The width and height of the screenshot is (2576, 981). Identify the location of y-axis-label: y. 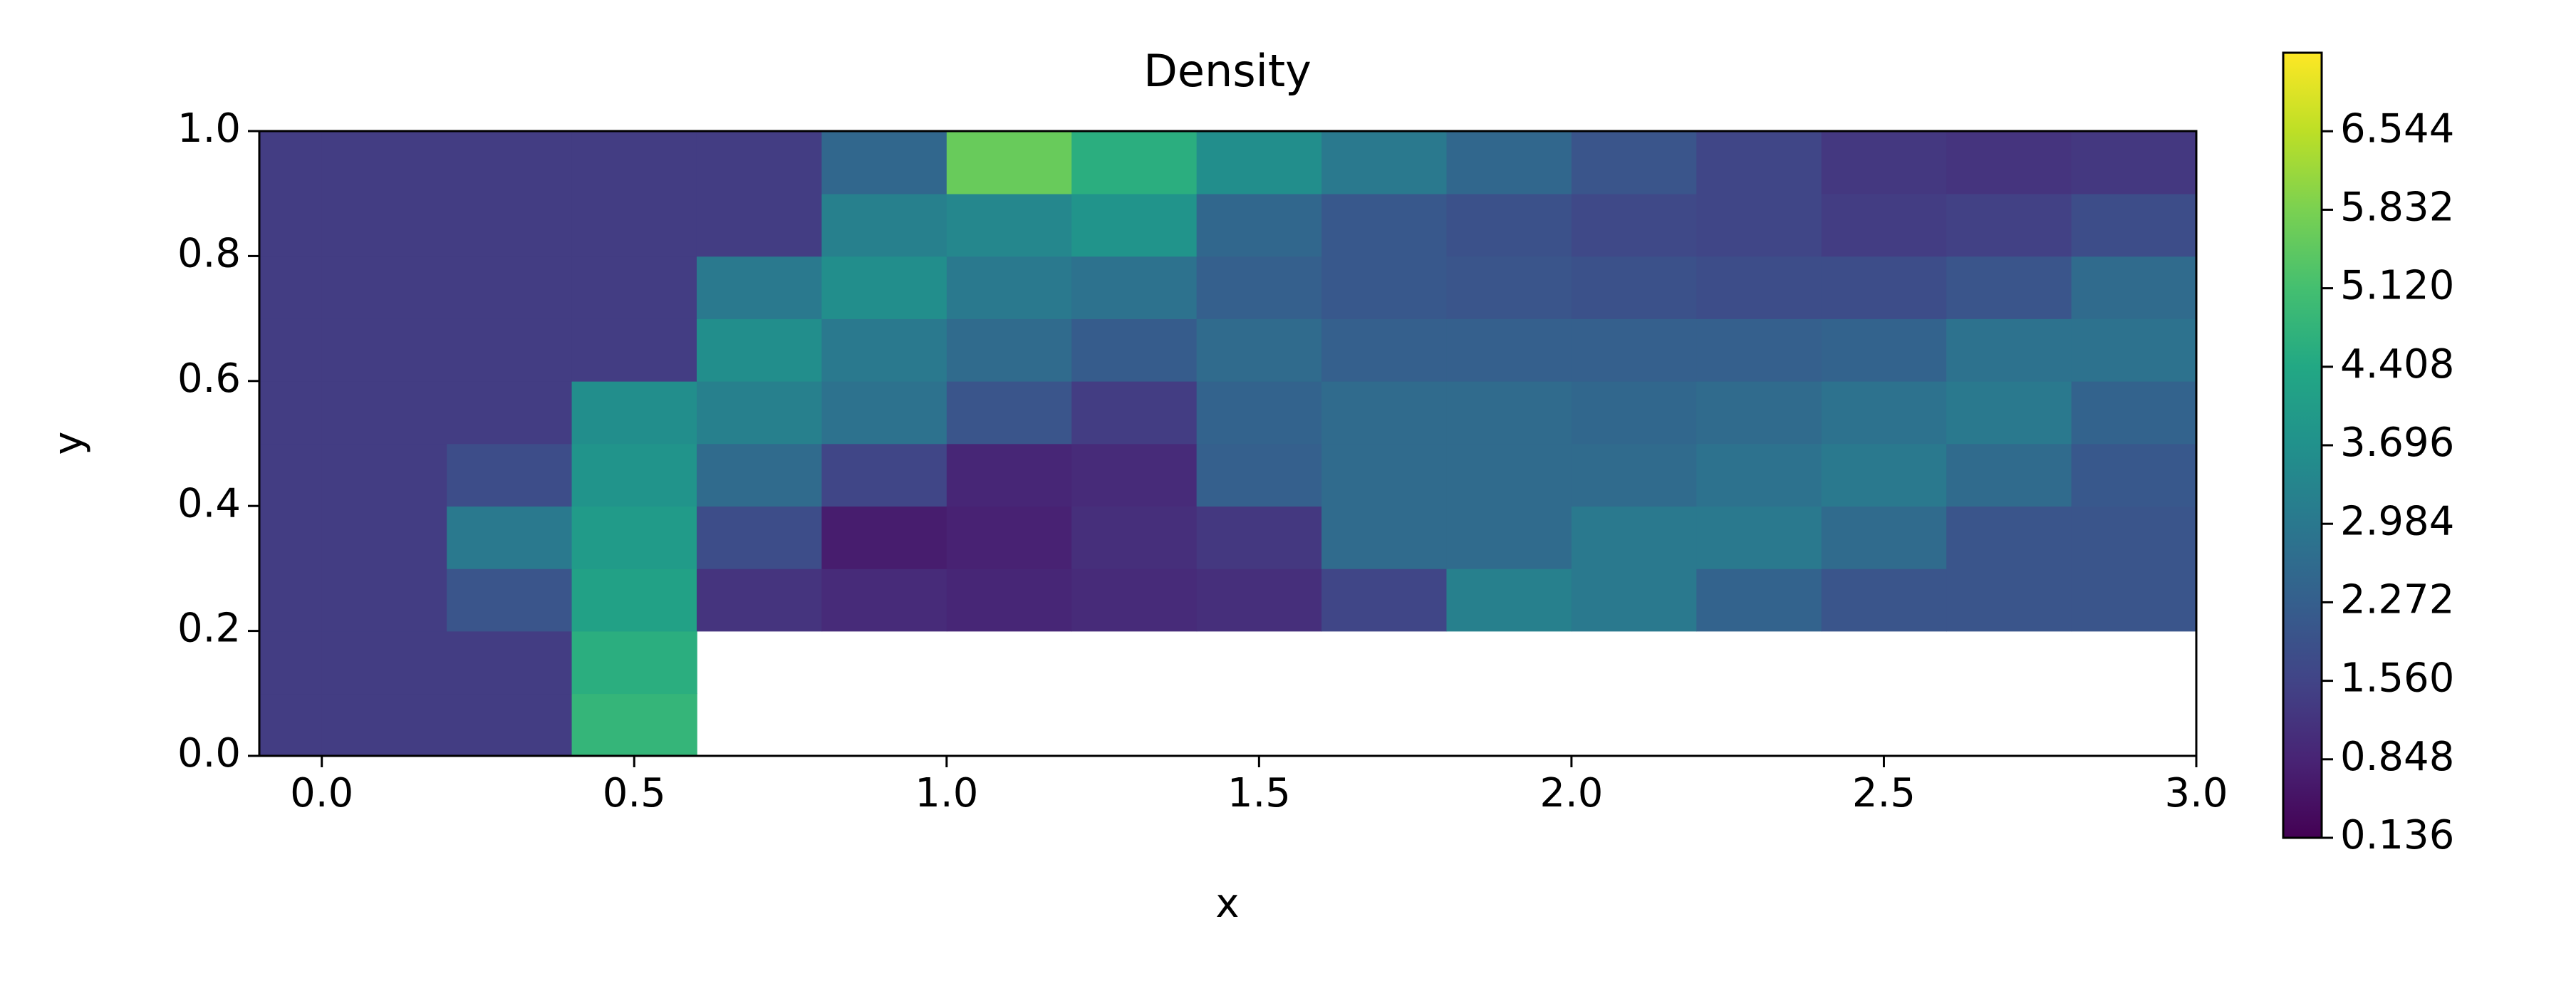
(69, 443).